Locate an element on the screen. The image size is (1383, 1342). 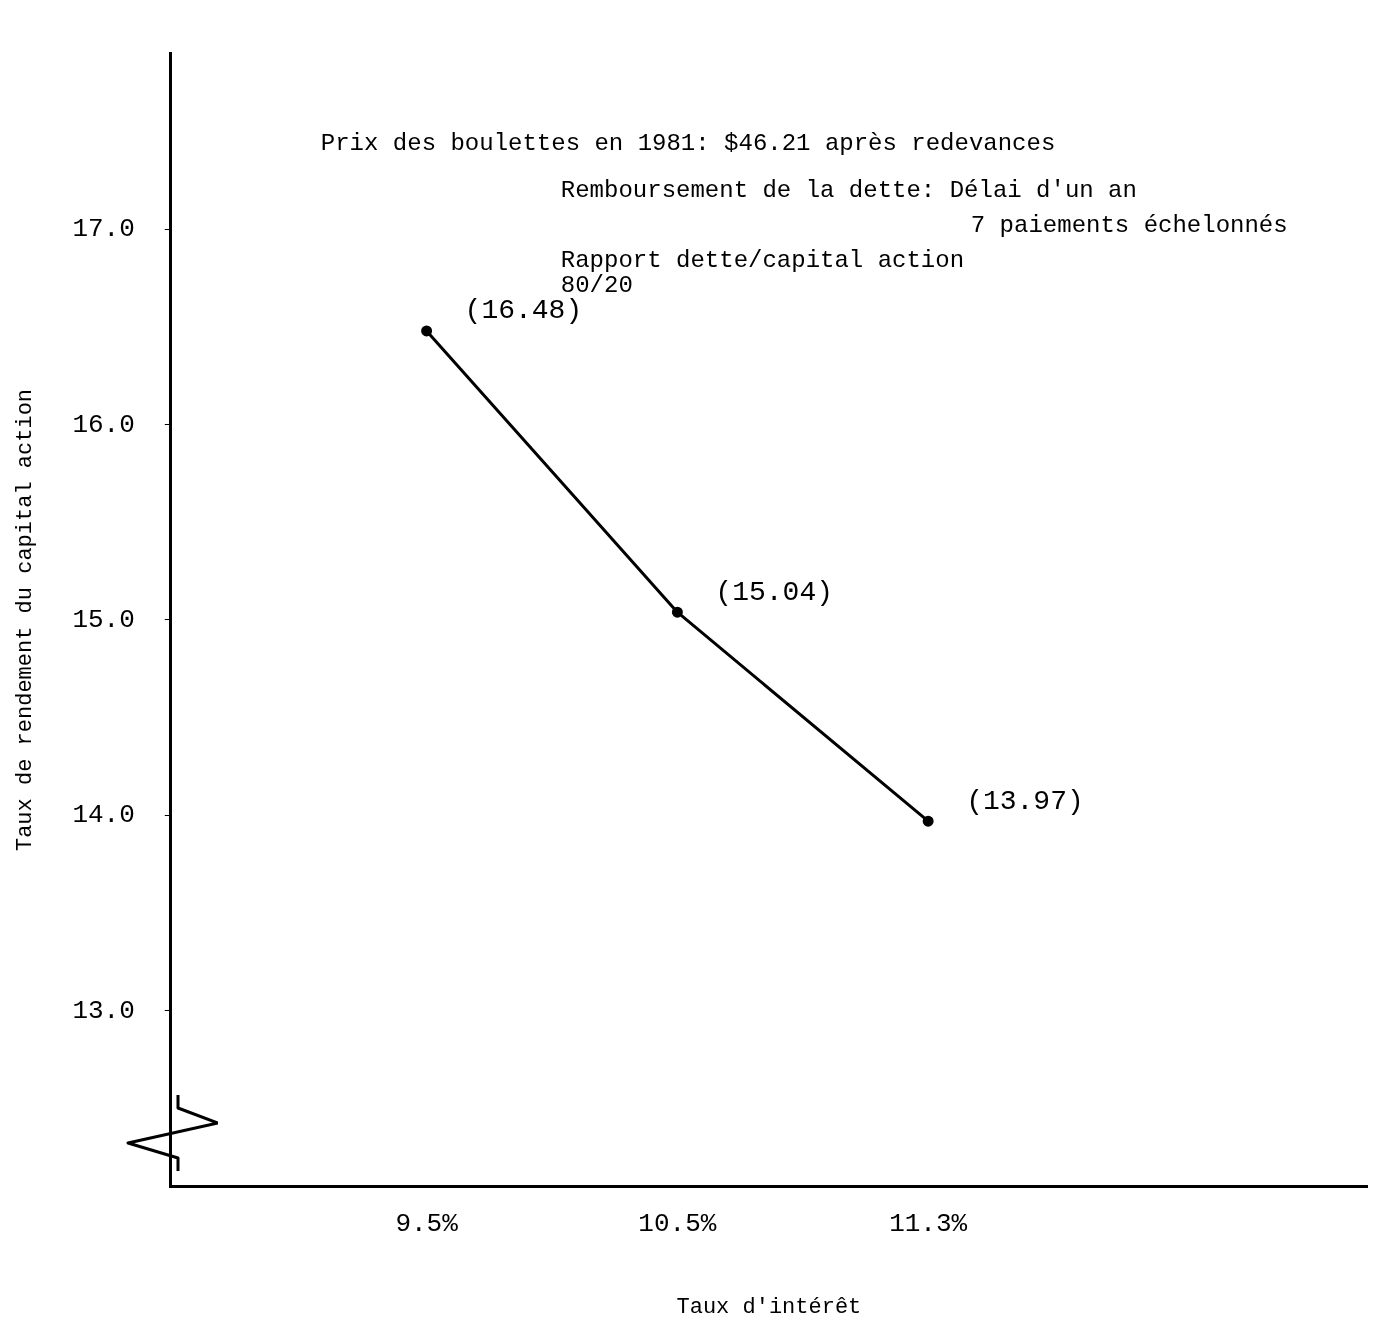
x-tick-label: 11.3% is located at coordinates (928, 1223).